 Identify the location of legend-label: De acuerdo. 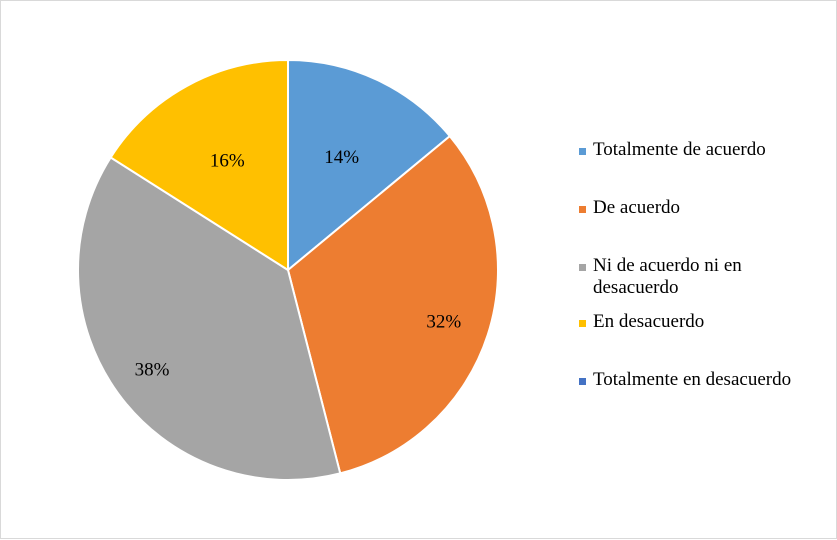
(637, 207).